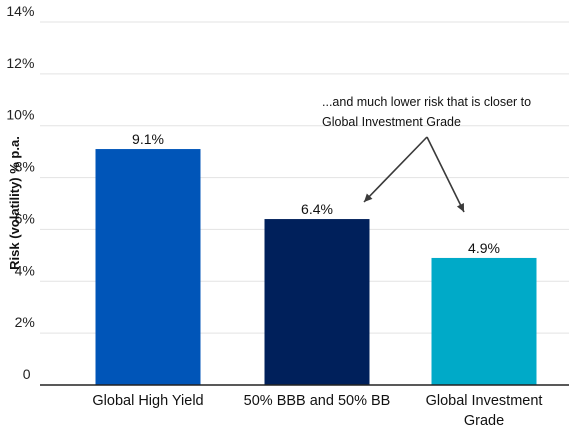 The height and width of the screenshot is (432, 569). Describe the element at coordinates (20, 11) in the screenshot. I see `y-tick-label: 14%` at that location.